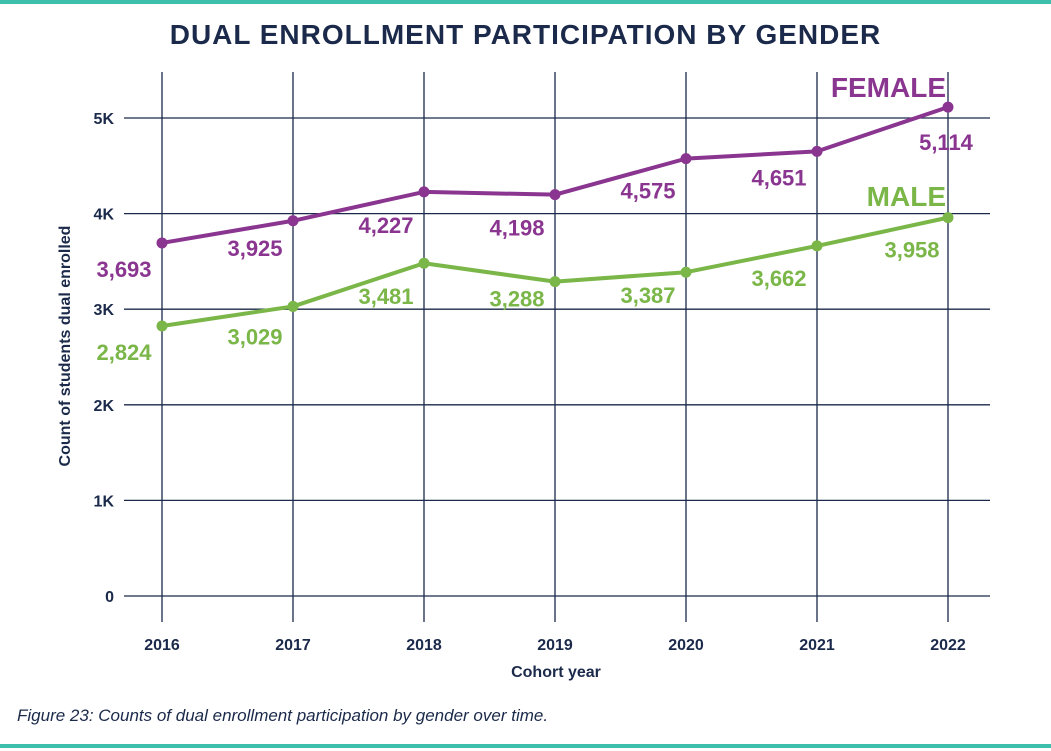 The image size is (1051, 751). Describe the element at coordinates (555, 195) in the screenshot. I see `female-point-2019` at that location.